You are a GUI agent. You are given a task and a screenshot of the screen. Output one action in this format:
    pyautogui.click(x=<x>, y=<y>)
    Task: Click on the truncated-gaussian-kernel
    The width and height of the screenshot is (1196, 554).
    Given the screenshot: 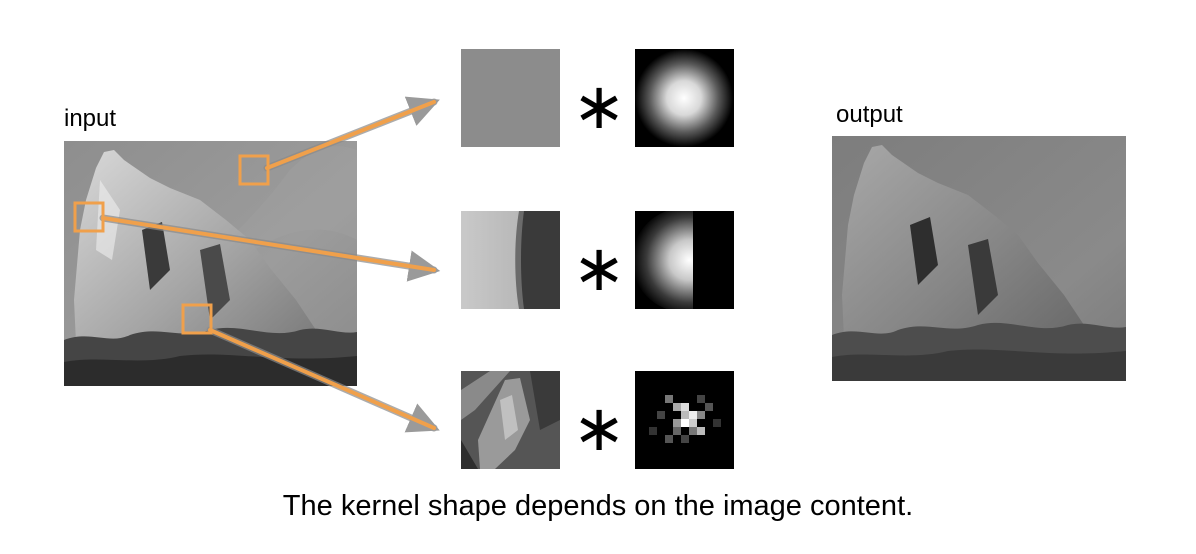 What is the action you would take?
    pyautogui.click(x=664, y=260)
    